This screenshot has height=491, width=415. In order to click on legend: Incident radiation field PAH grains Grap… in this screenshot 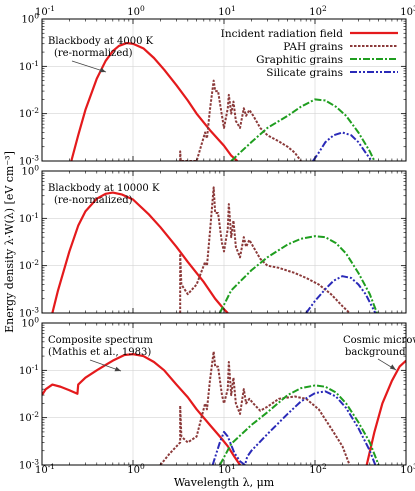, I will do `click(309, 53)`.